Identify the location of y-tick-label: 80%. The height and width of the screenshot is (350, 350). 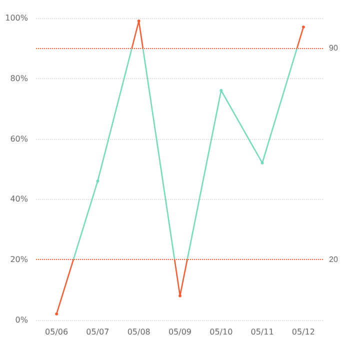
(19, 78).